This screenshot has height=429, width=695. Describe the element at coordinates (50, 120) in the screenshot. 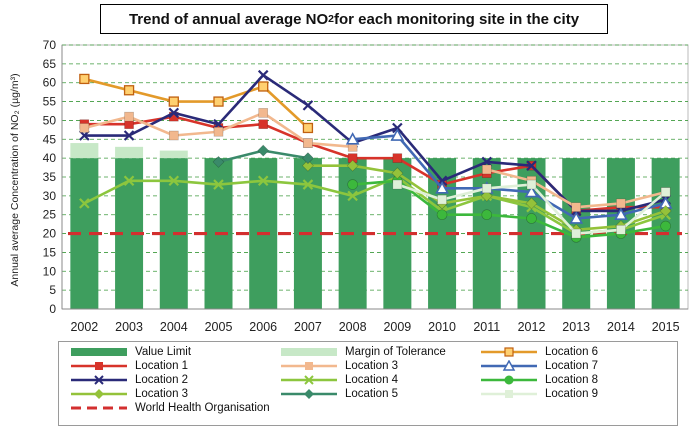

I see `y-tick-label: 50` at that location.